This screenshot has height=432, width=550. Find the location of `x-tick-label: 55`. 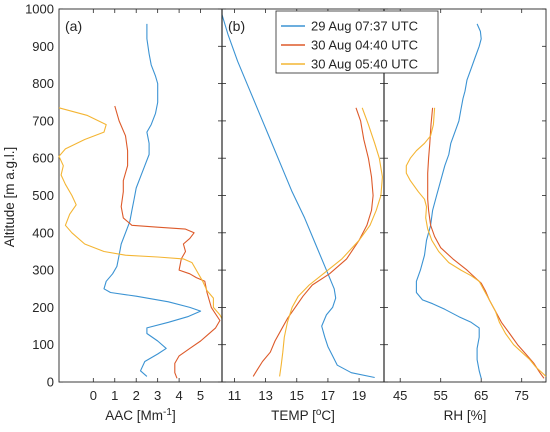

x-tick-label: 55 is located at coordinates (440, 395).